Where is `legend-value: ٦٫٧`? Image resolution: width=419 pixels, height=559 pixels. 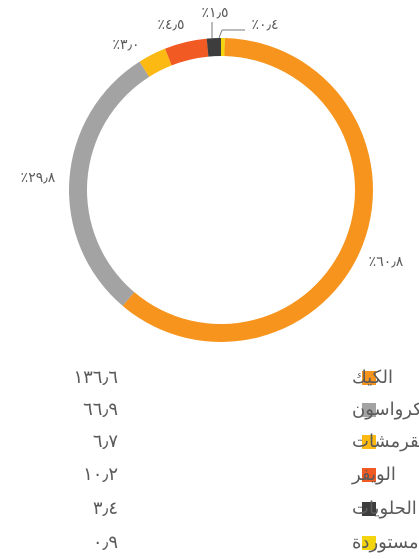
legend-value: ٦٫٧ is located at coordinates (106, 441).